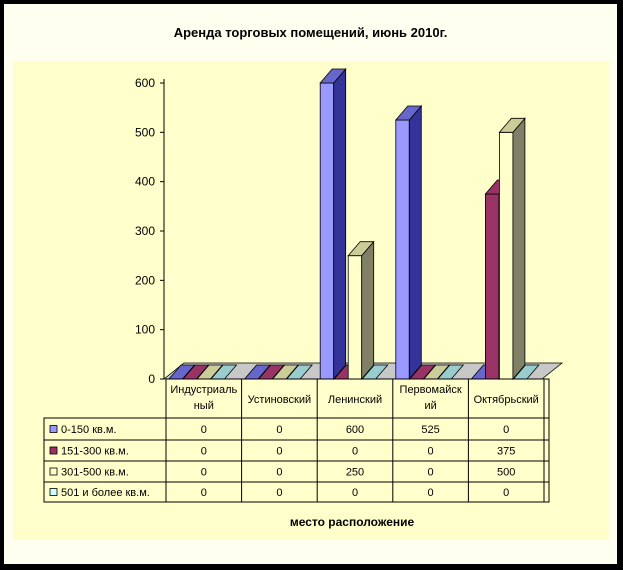 The width and height of the screenshot is (623, 570). Describe the element at coordinates (145, 330) in the screenshot. I see `y-tick-label: 100` at that location.